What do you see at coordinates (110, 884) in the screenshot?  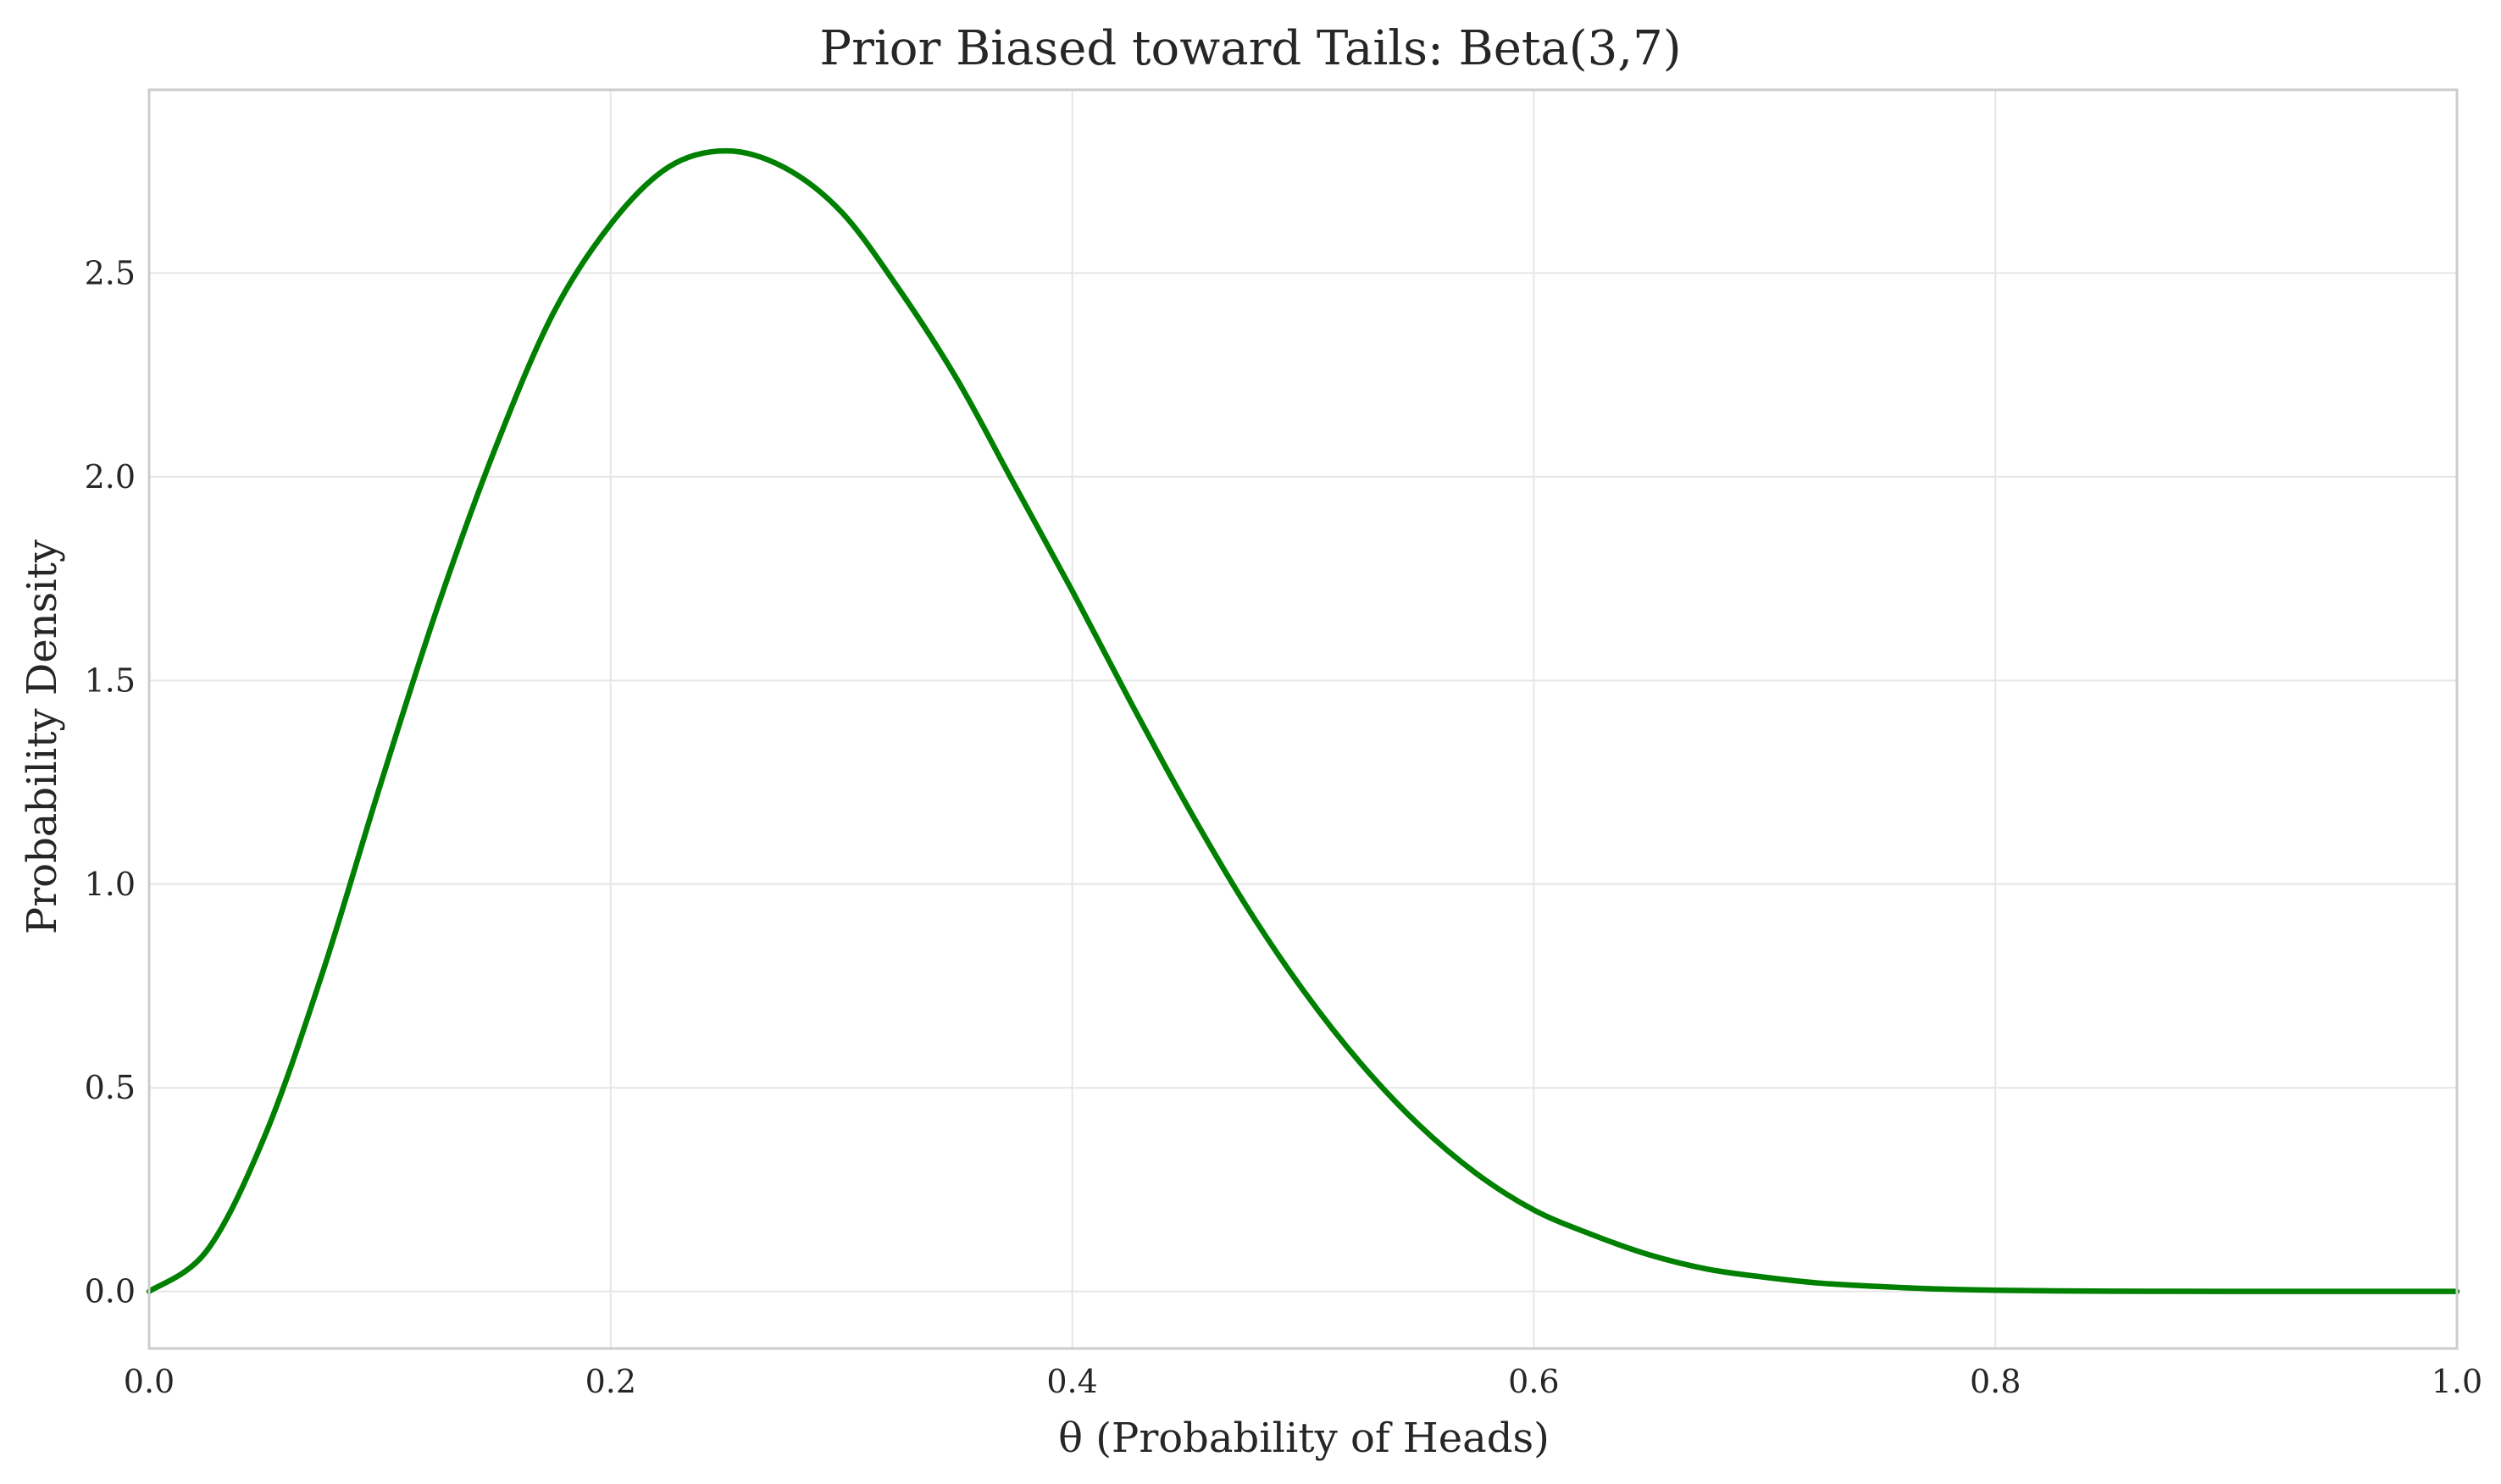 I see `y-tick-label: 1.0` at bounding box center [110, 884].